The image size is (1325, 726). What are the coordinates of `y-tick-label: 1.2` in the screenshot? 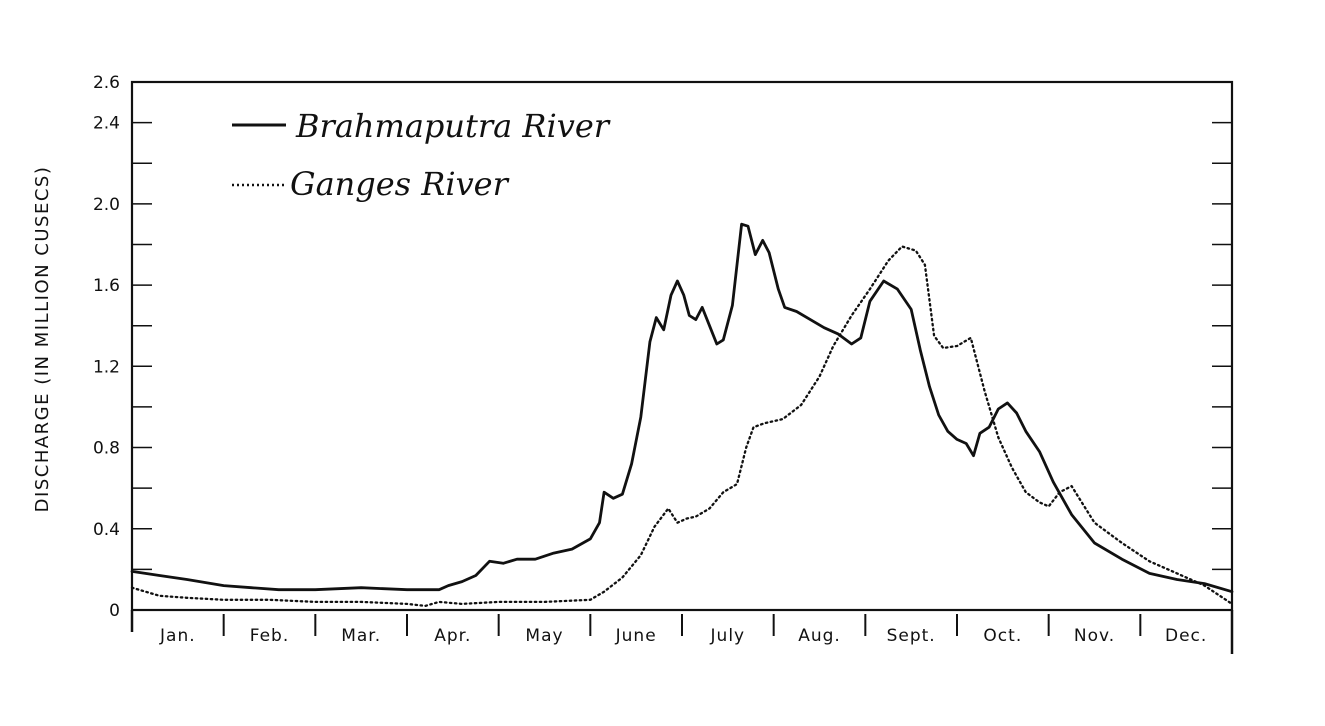 It's located at (106, 367).